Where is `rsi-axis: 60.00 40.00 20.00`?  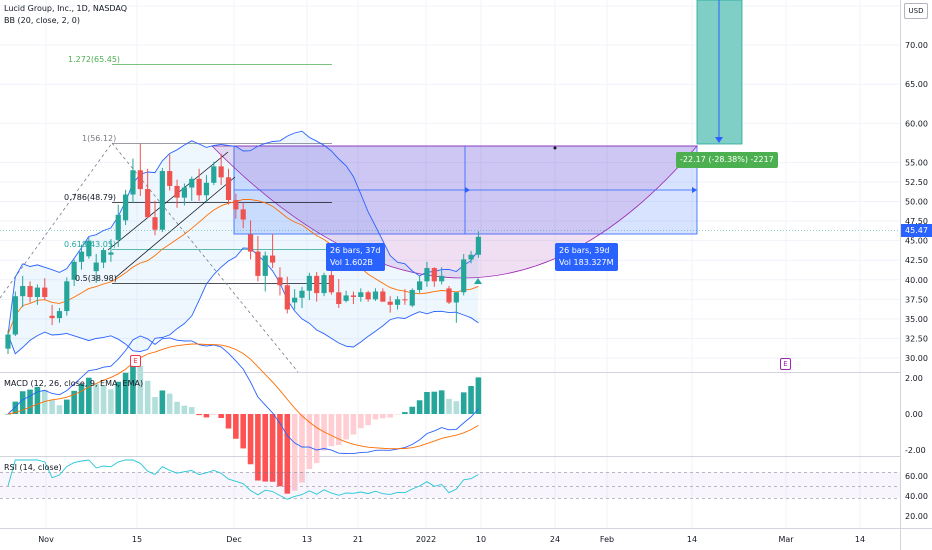
rsi-axis: 60.00 40.00 20.00 is located at coordinates (916, 496).